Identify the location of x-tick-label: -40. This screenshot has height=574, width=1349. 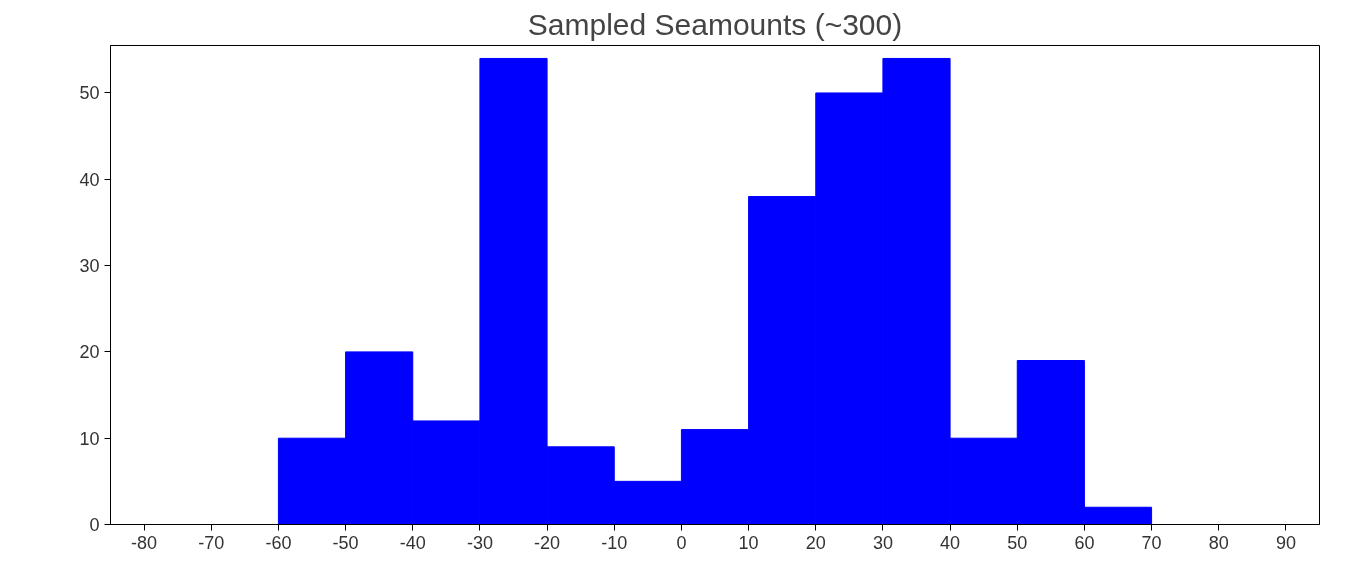
(412, 542).